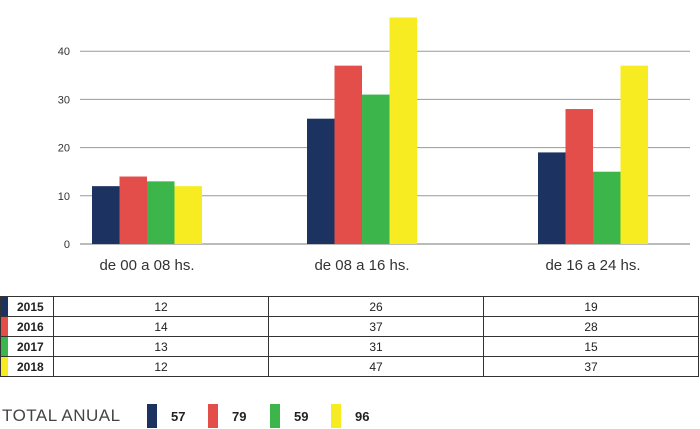  I want to click on table-cell: 15, so click(591, 346).